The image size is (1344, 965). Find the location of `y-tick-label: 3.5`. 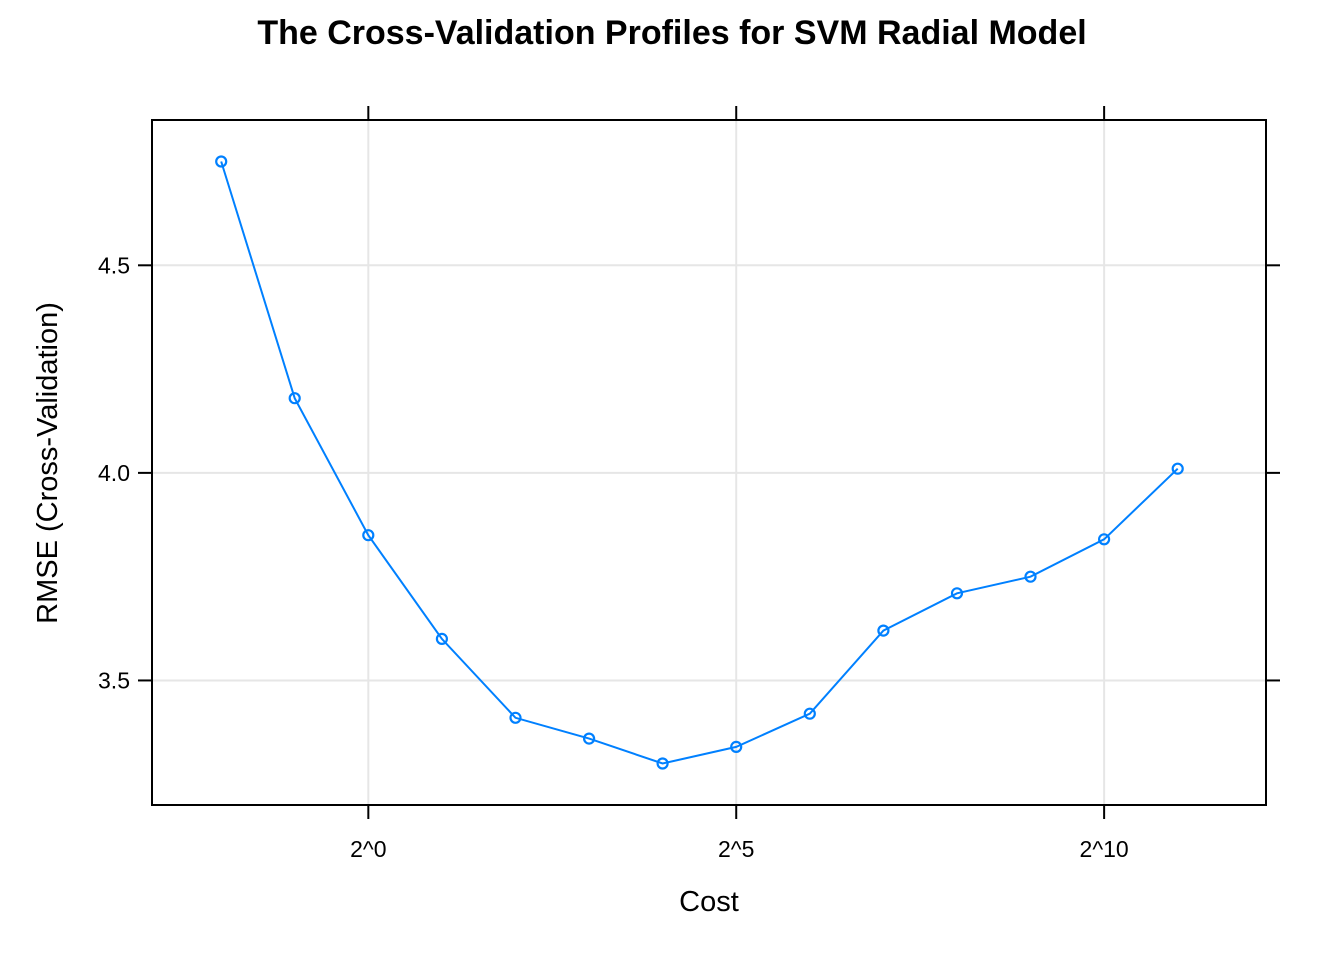

y-tick-label: 3.5 is located at coordinates (114, 680).